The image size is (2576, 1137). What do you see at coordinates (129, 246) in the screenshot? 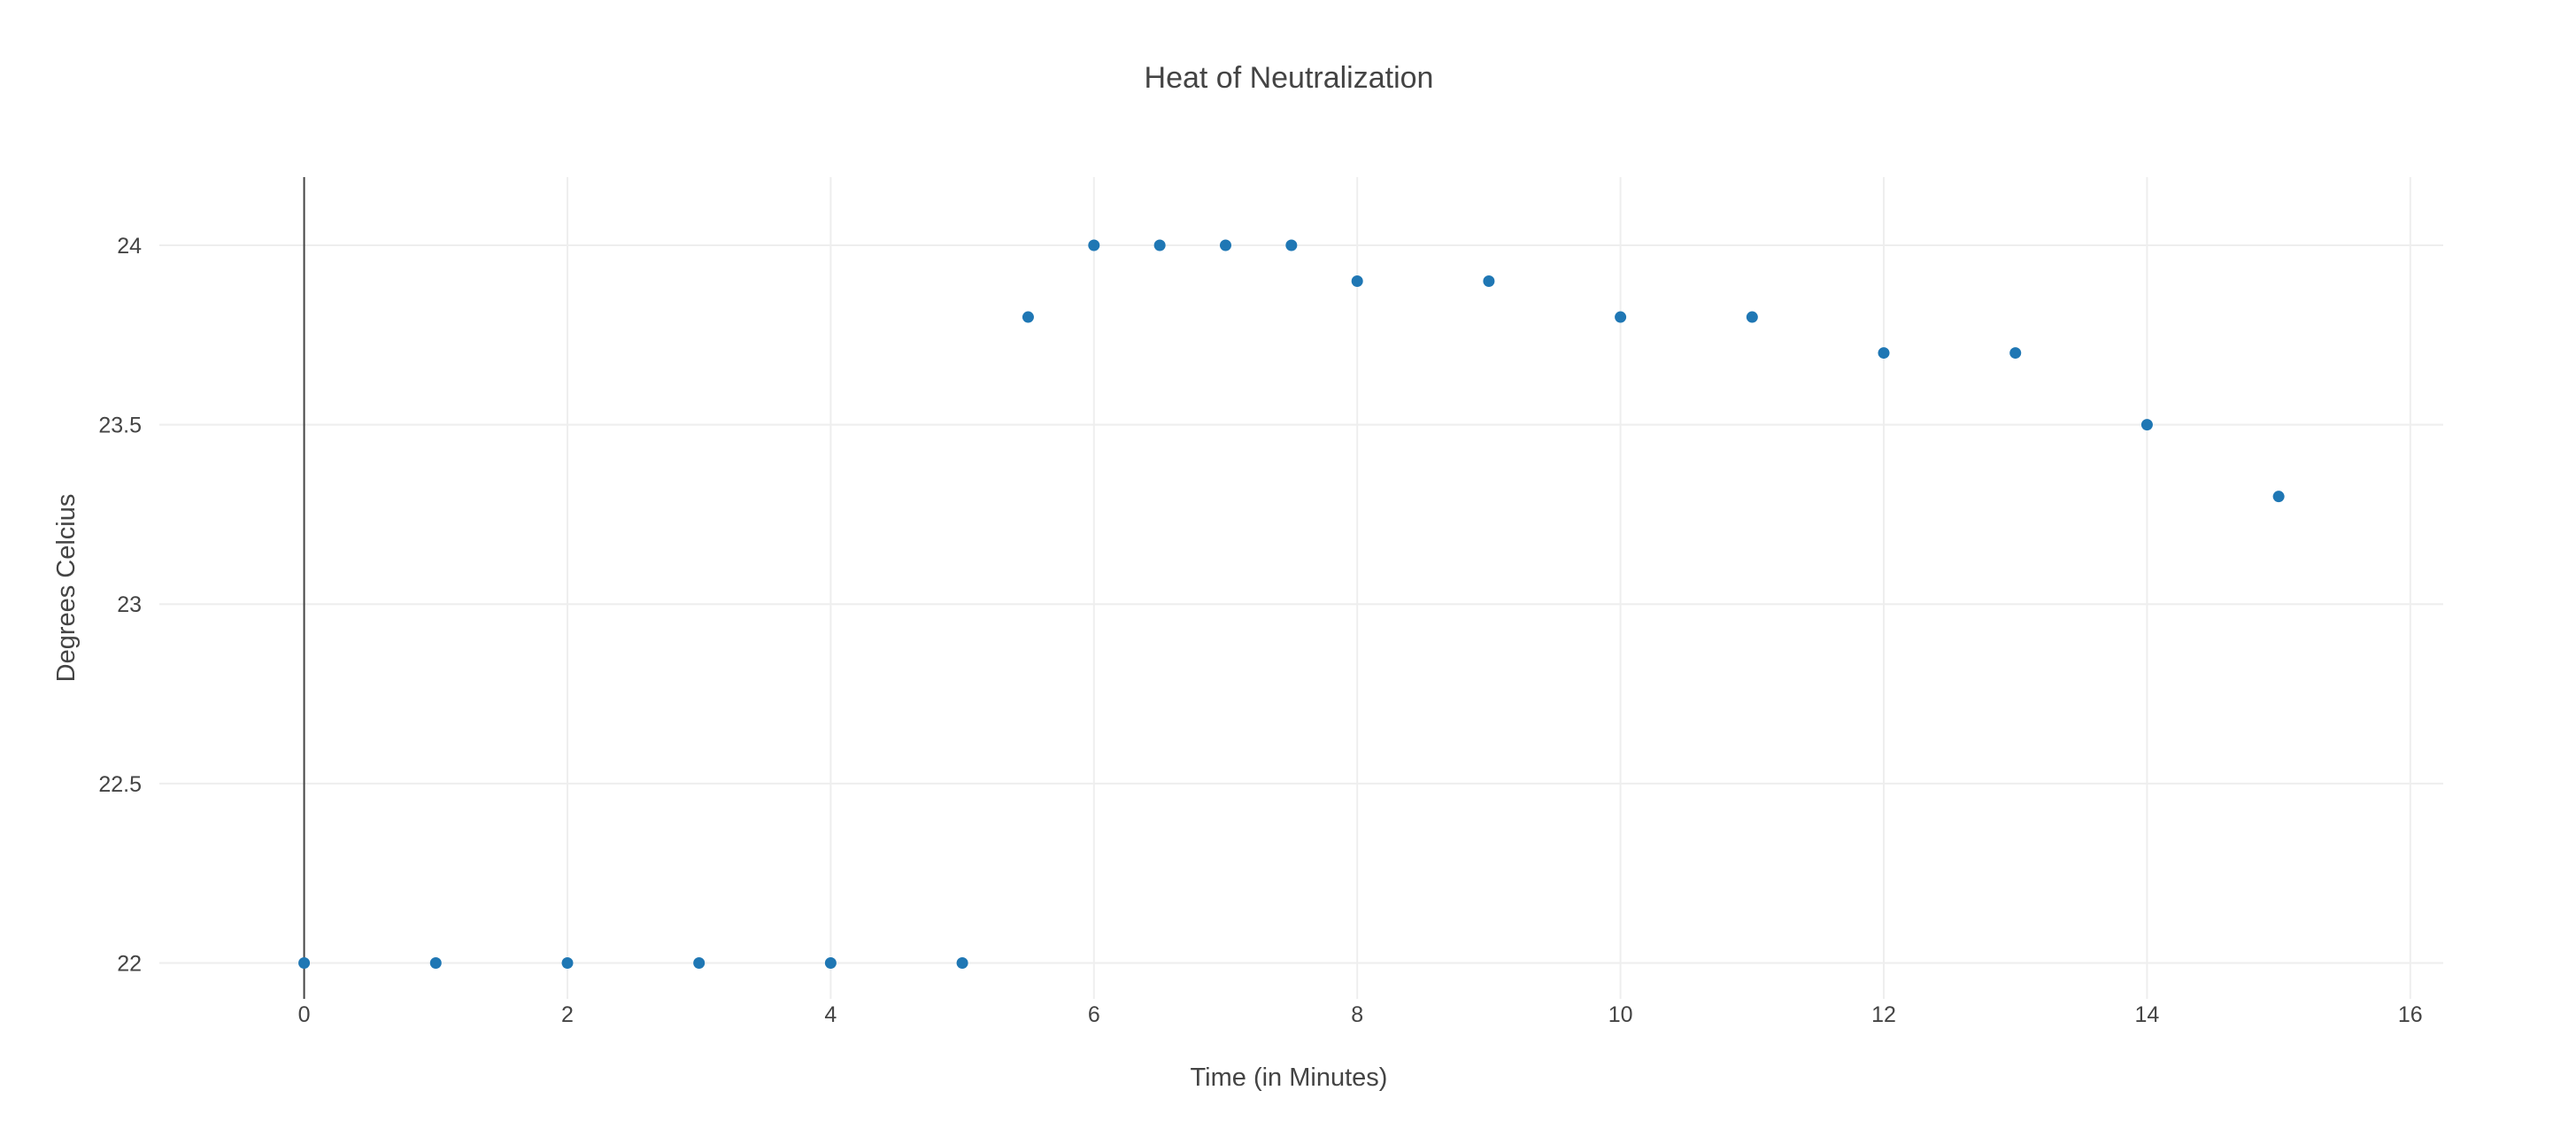
I see `y-tick-label: 24` at bounding box center [129, 246].